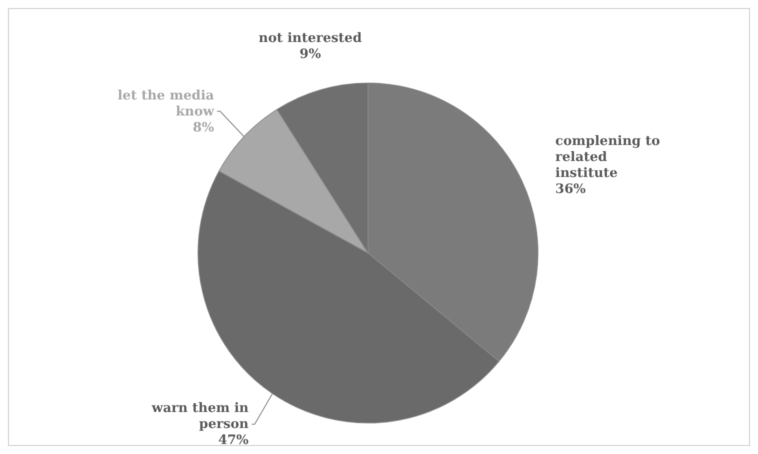  What do you see at coordinates (607, 157) in the screenshot?
I see `slice-label: complening to related institute` at bounding box center [607, 157].